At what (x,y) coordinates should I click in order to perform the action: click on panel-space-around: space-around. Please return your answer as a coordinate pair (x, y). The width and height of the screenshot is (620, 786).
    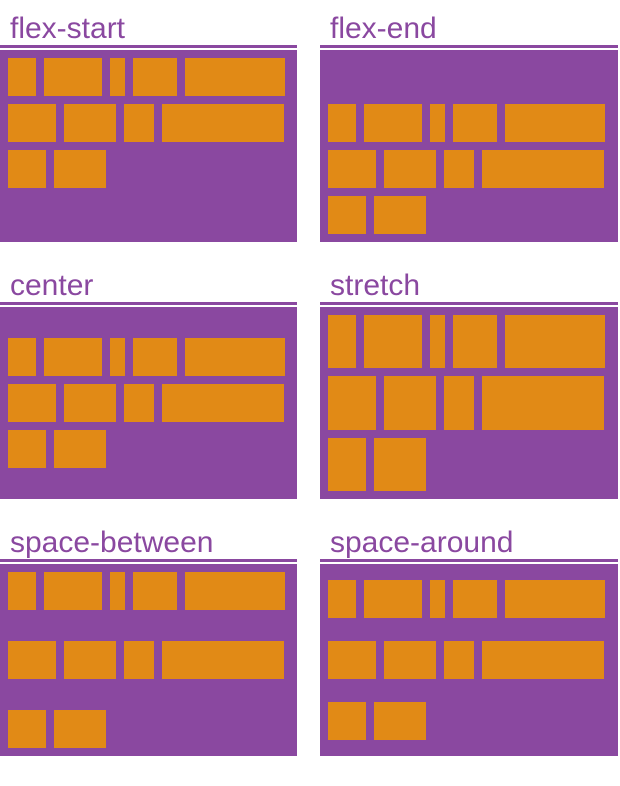
    Looking at the image, I should click on (469, 641).